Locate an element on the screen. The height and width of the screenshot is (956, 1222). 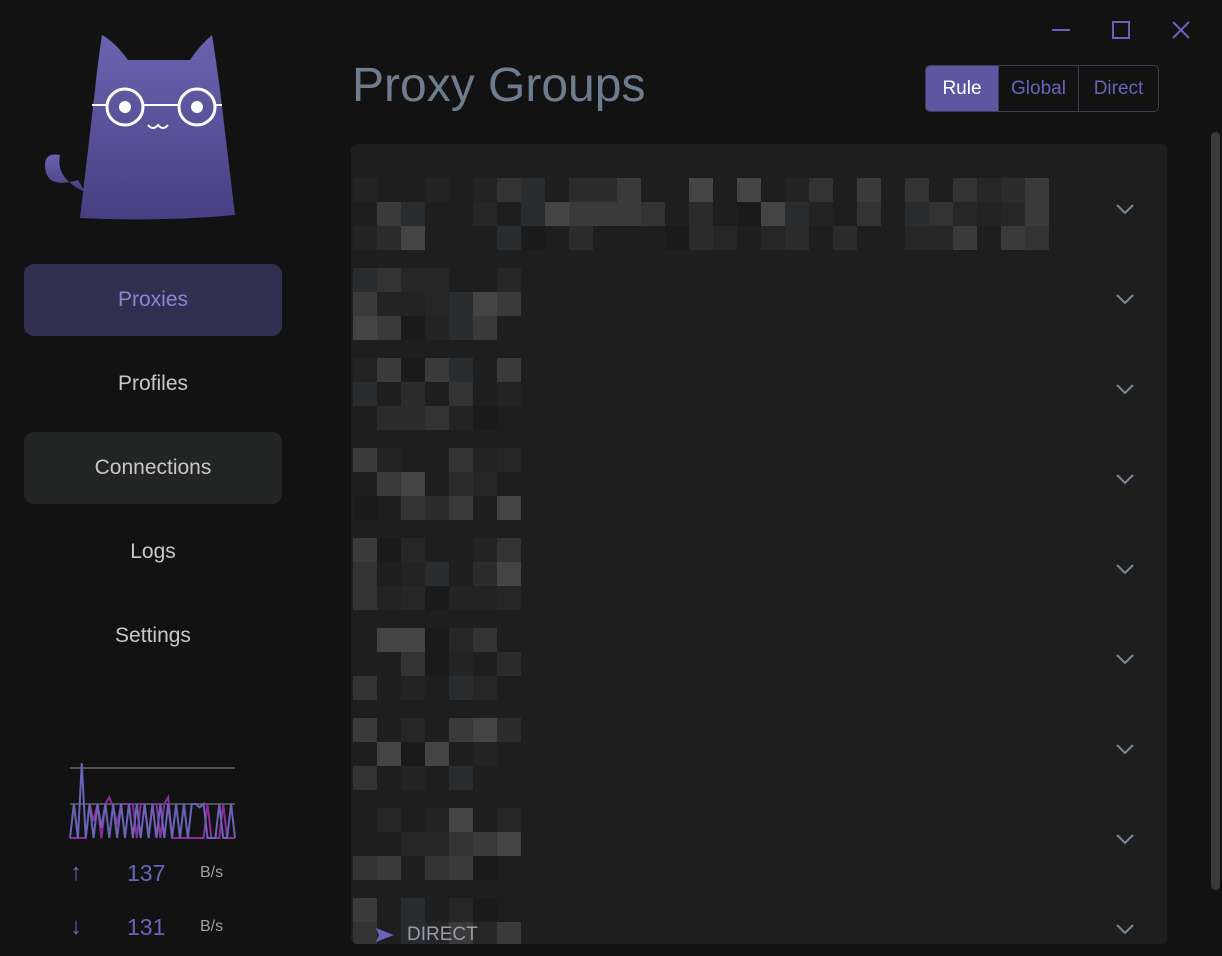
sidebar-item-logs: Logs is located at coordinates (153, 552).